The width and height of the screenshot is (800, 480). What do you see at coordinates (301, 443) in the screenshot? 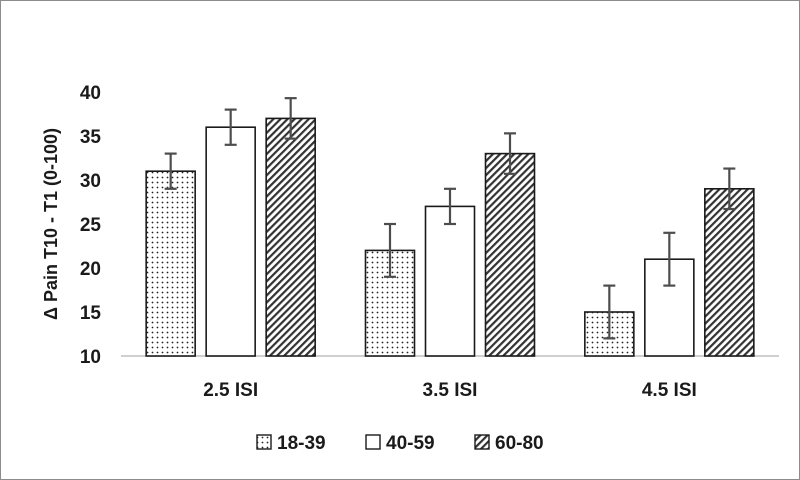
I see `legend-label: 18-39` at bounding box center [301, 443].